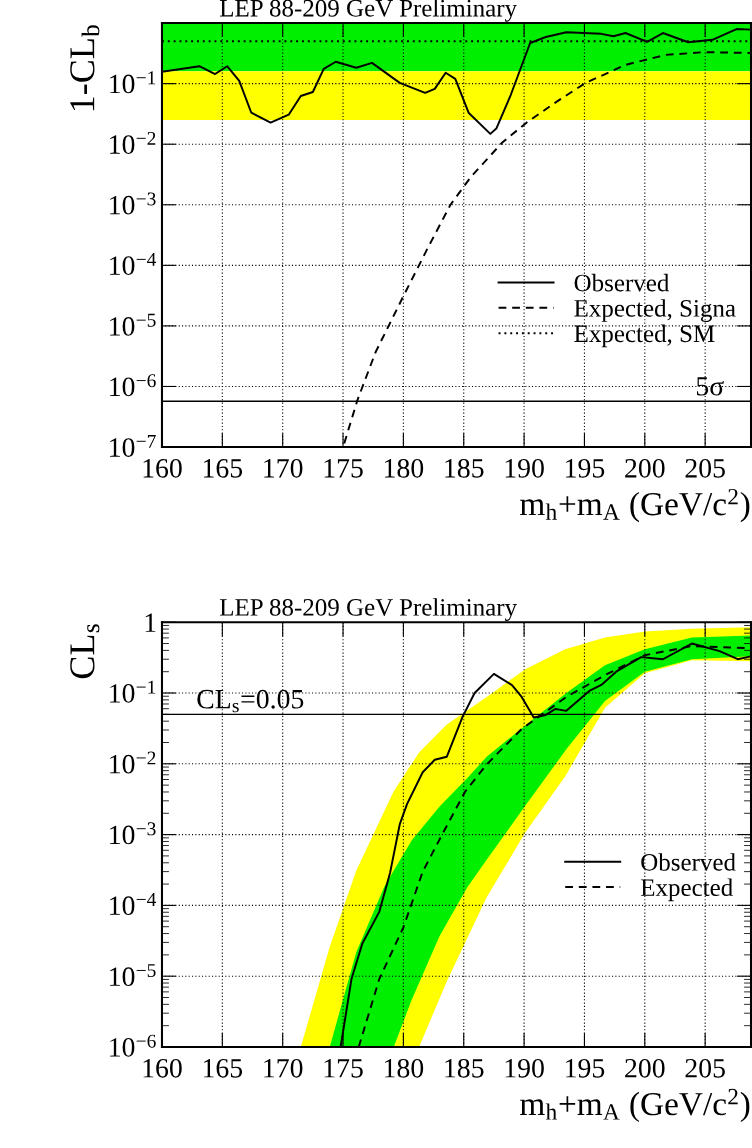 The width and height of the screenshot is (752, 1148). Describe the element at coordinates (150, 622) in the screenshot. I see `y-tick-label: 1` at that location.